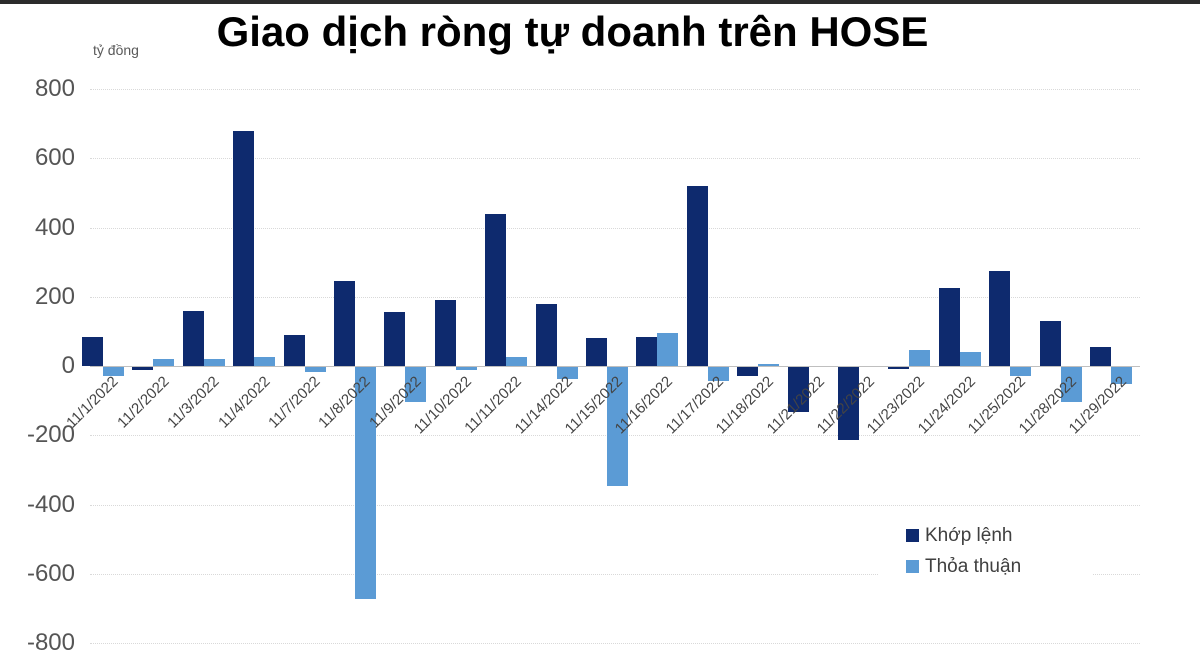 The height and width of the screenshot is (668, 1200). I want to click on x-axis-date-label-11/7/2022: 11/7/2022, so click(294, 402).